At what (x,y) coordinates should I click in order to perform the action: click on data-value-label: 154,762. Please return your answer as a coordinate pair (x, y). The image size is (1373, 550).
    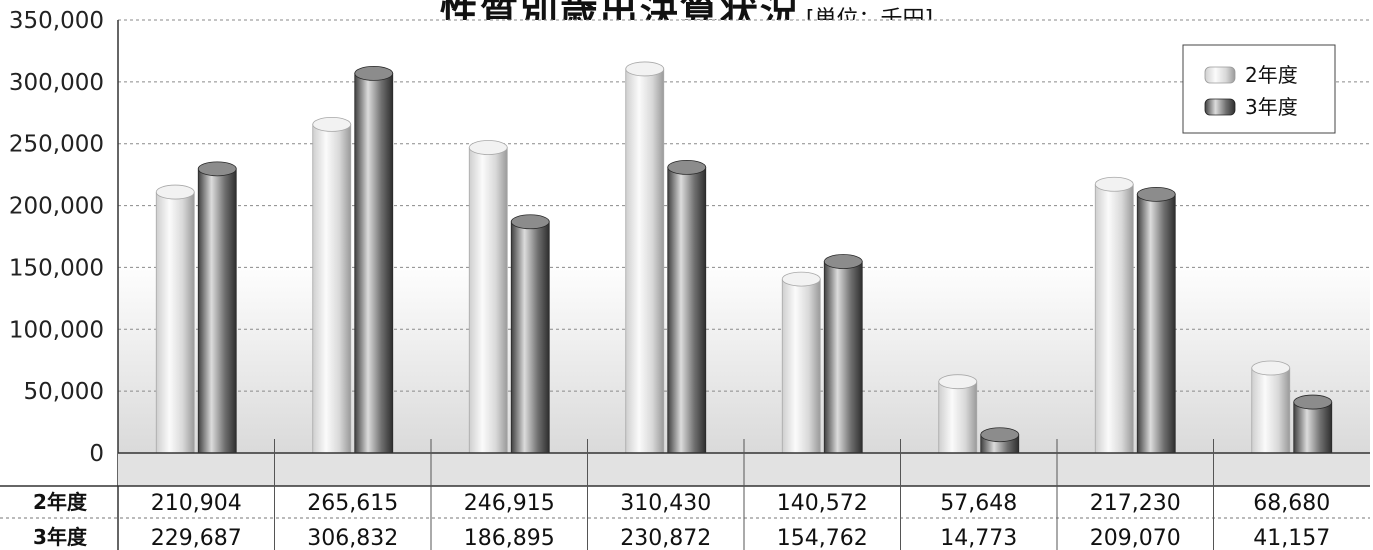
    Looking at the image, I should click on (822, 538).